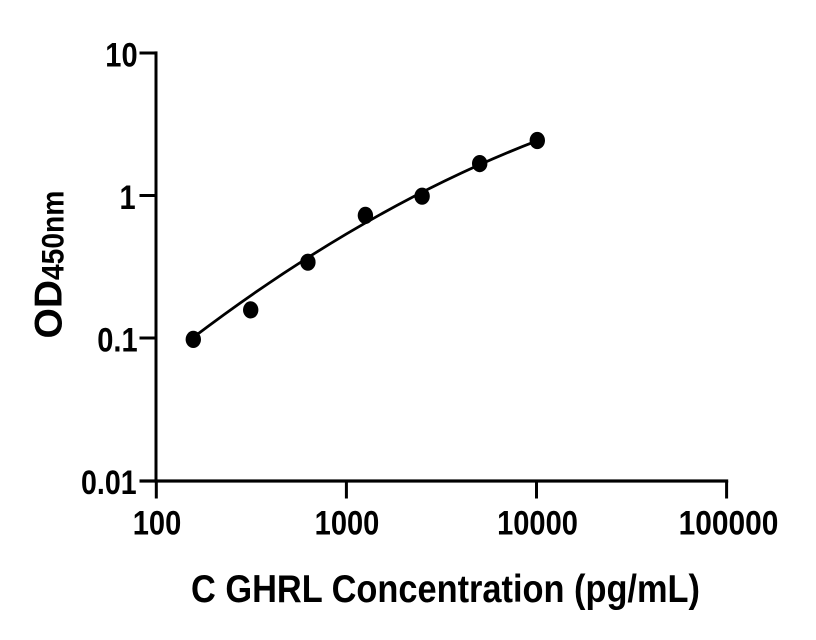 This screenshot has width=816, height=640. Describe the element at coordinates (49, 309) in the screenshot. I see `svg-text: OD` at that location.